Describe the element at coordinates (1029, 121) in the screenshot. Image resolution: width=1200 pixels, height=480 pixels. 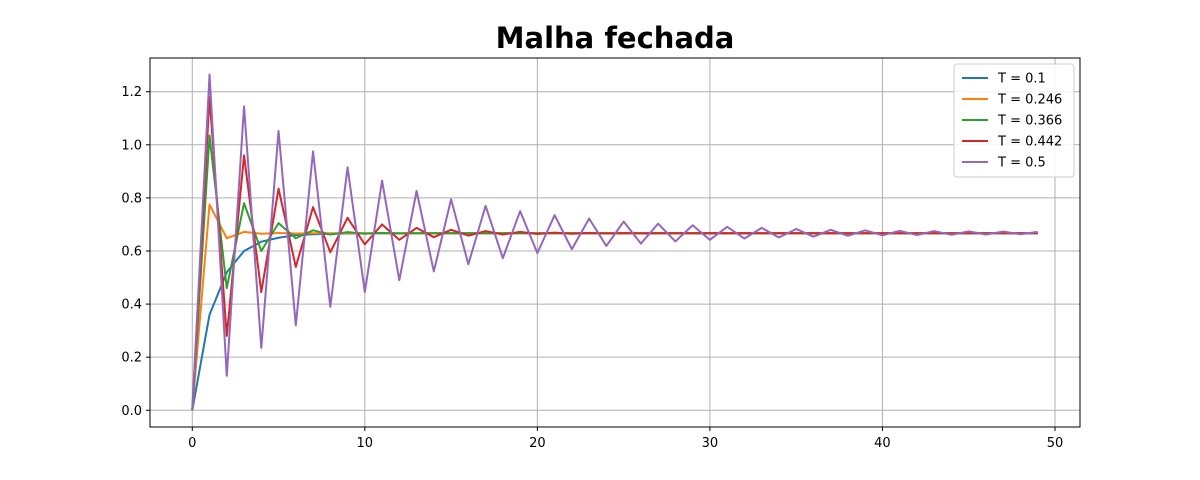
I see `legend-label: T = 0.366` at that location.